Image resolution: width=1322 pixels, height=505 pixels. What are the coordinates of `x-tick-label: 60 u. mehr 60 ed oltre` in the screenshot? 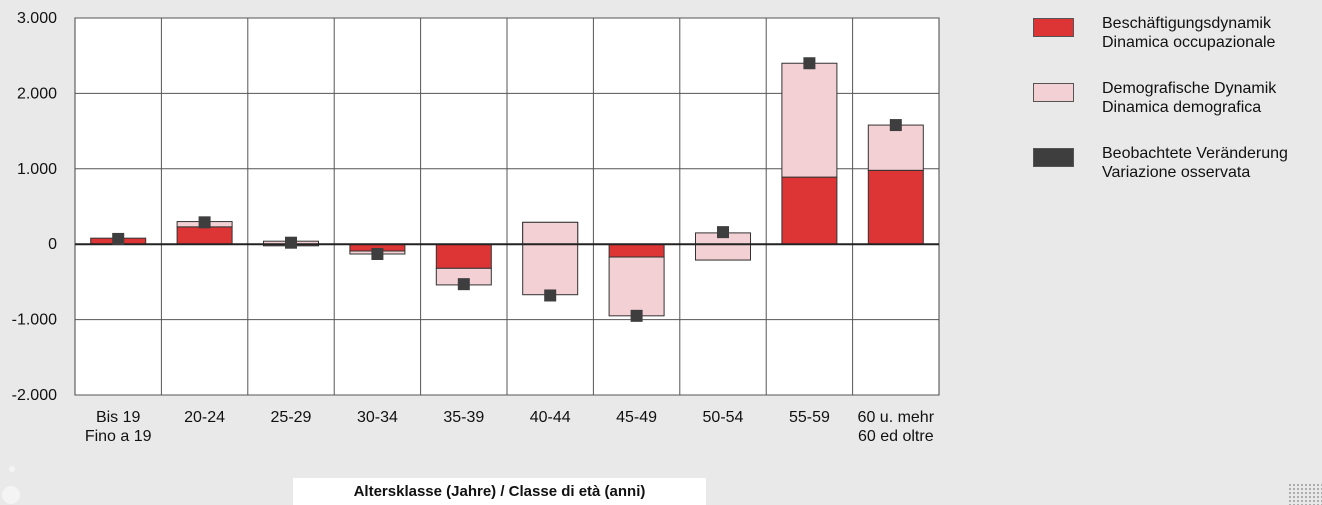 It's located at (896, 427).